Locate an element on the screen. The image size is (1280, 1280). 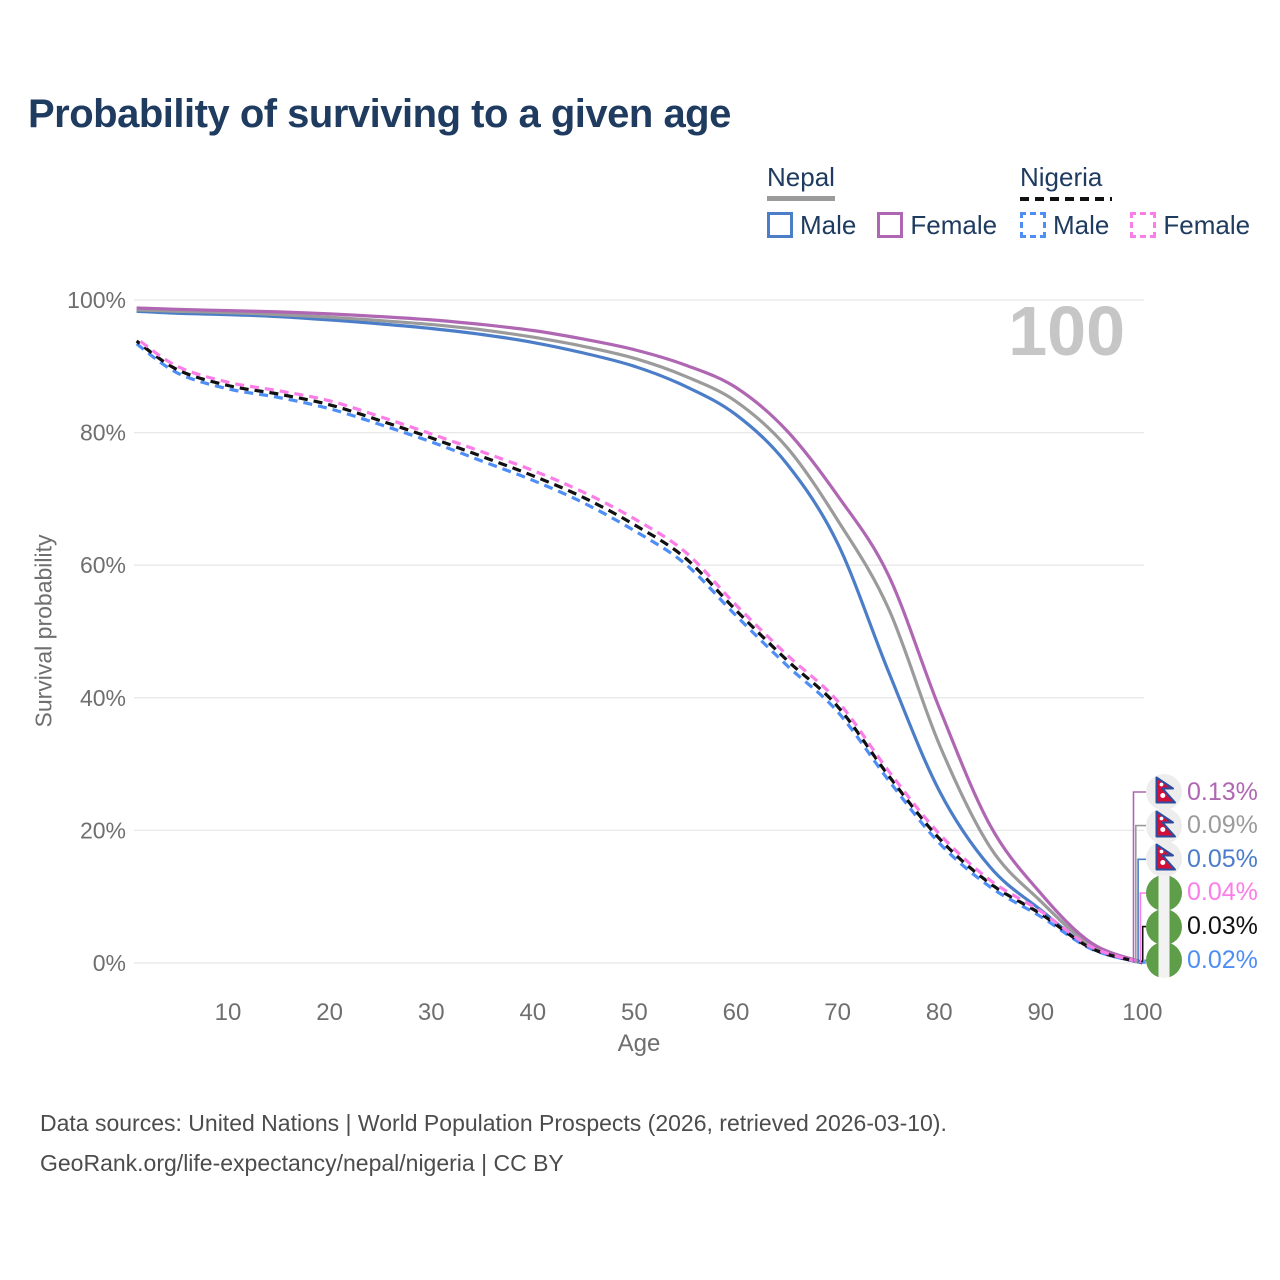
nigeria-male-swatch is located at coordinates (1033, 225).